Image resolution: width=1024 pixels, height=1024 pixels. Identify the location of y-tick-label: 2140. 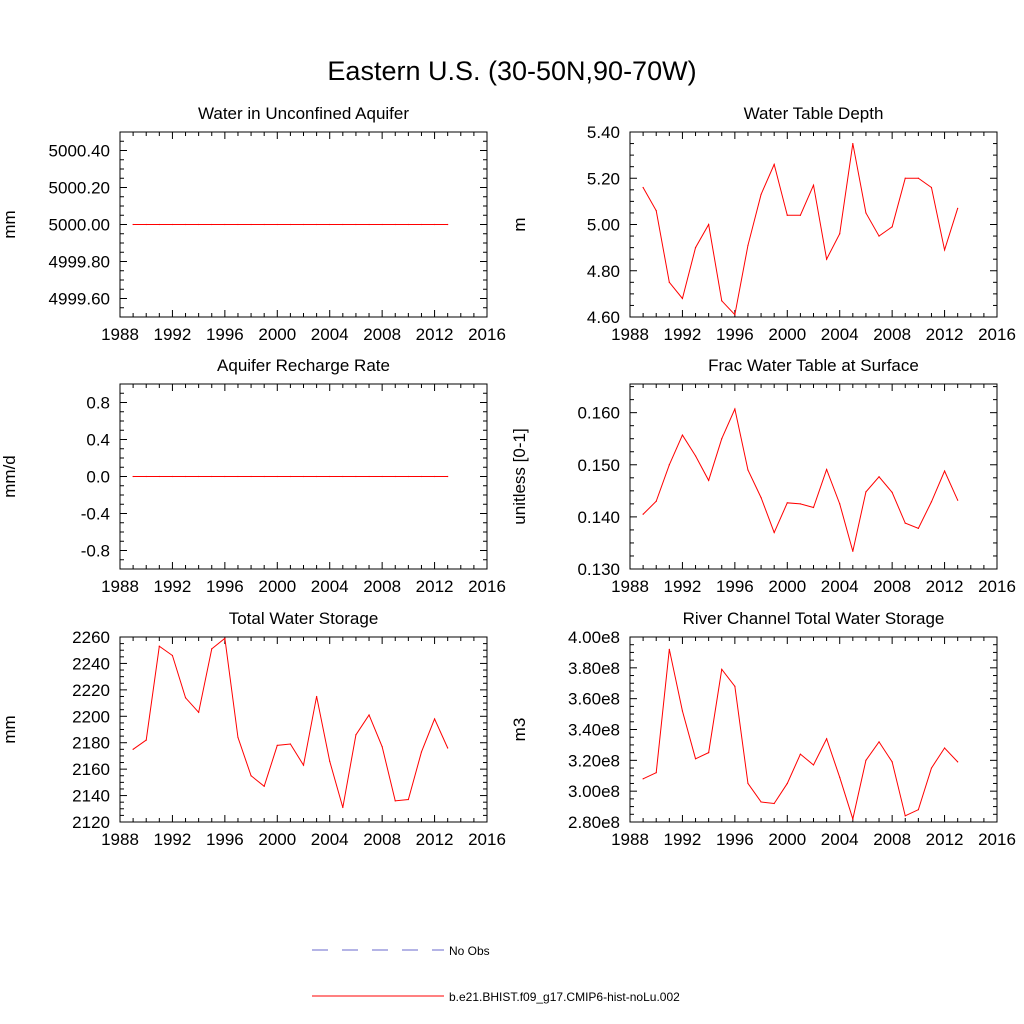
(91, 796).